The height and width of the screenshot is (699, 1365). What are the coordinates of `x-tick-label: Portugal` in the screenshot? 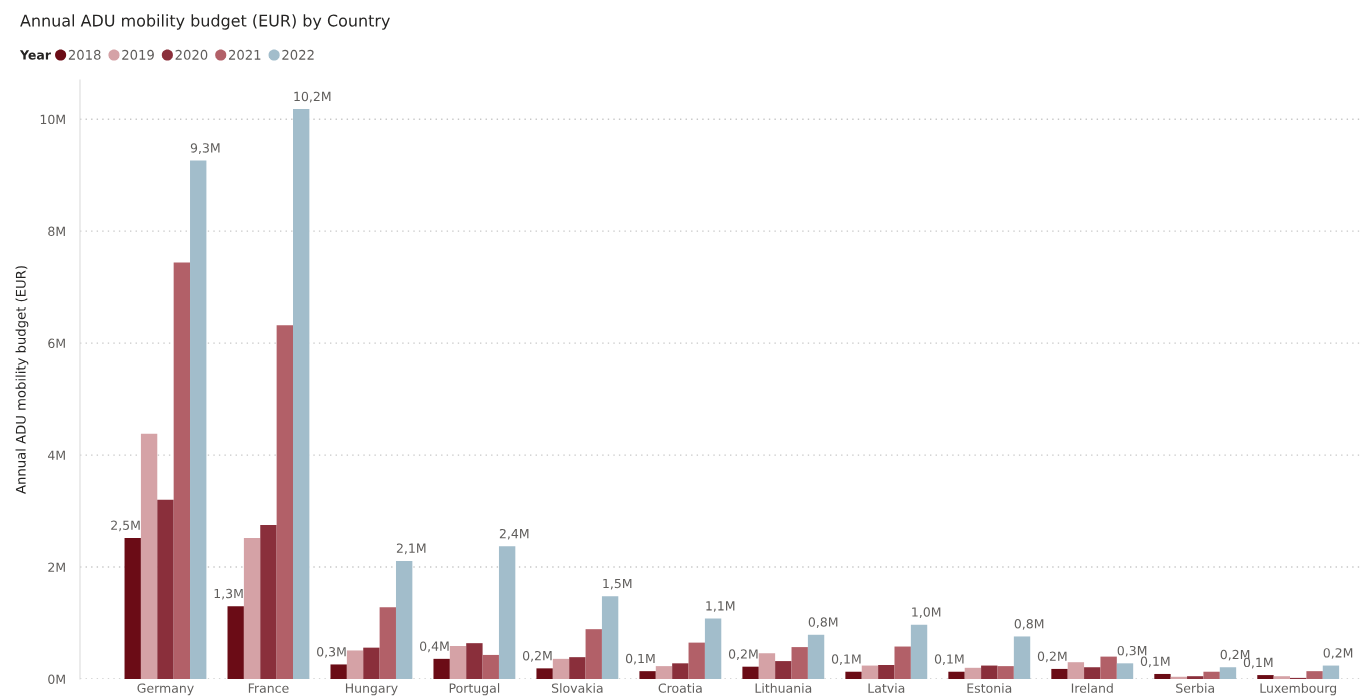 It's located at (474, 689).